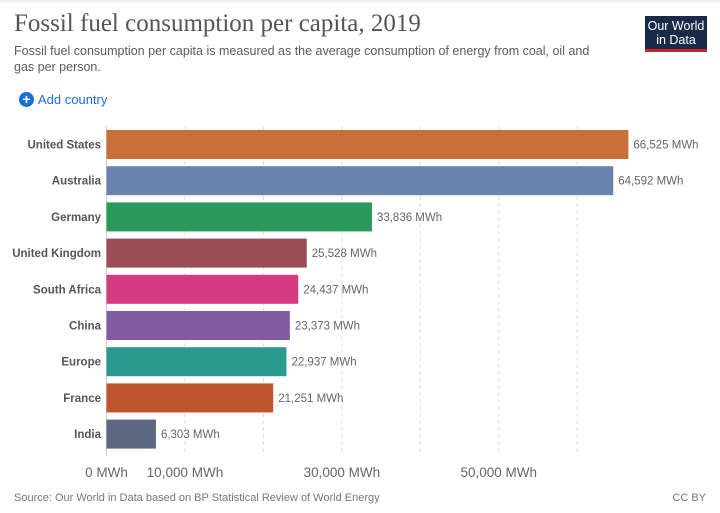 The image size is (720, 513). I want to click on category-label: Germany, so click(76, 218).